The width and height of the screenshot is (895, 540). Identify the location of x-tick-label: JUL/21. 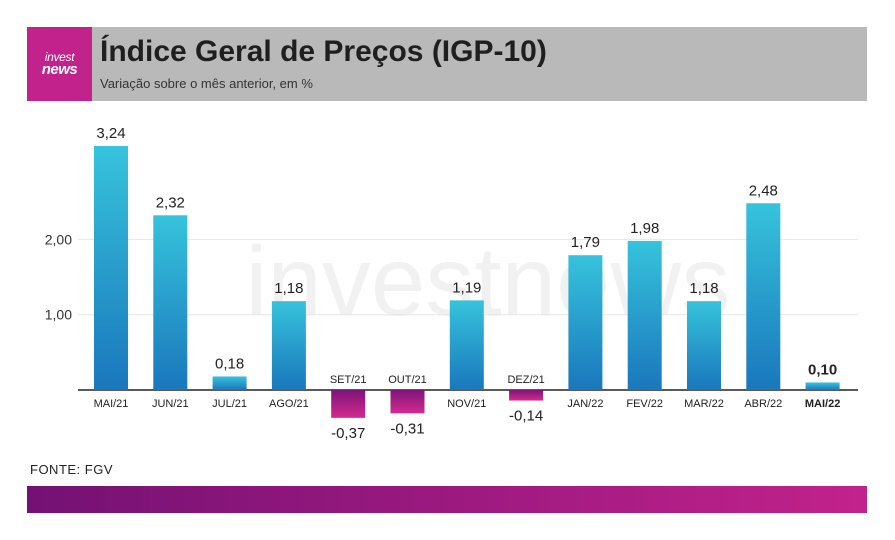
(229, 404).